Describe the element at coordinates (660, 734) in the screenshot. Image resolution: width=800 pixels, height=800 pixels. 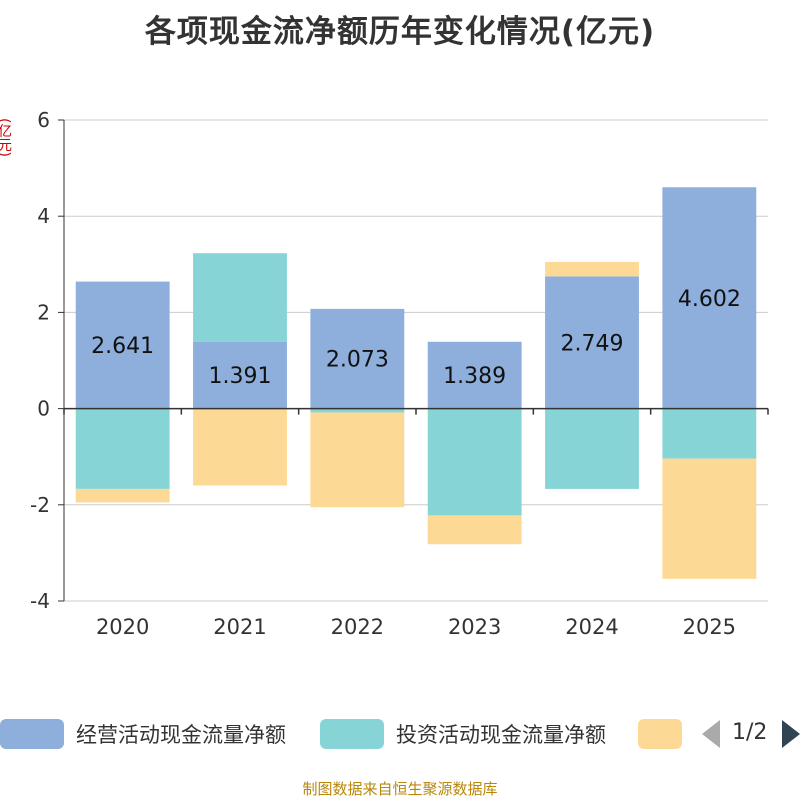
I see `legend-swatch-financing` at that location.